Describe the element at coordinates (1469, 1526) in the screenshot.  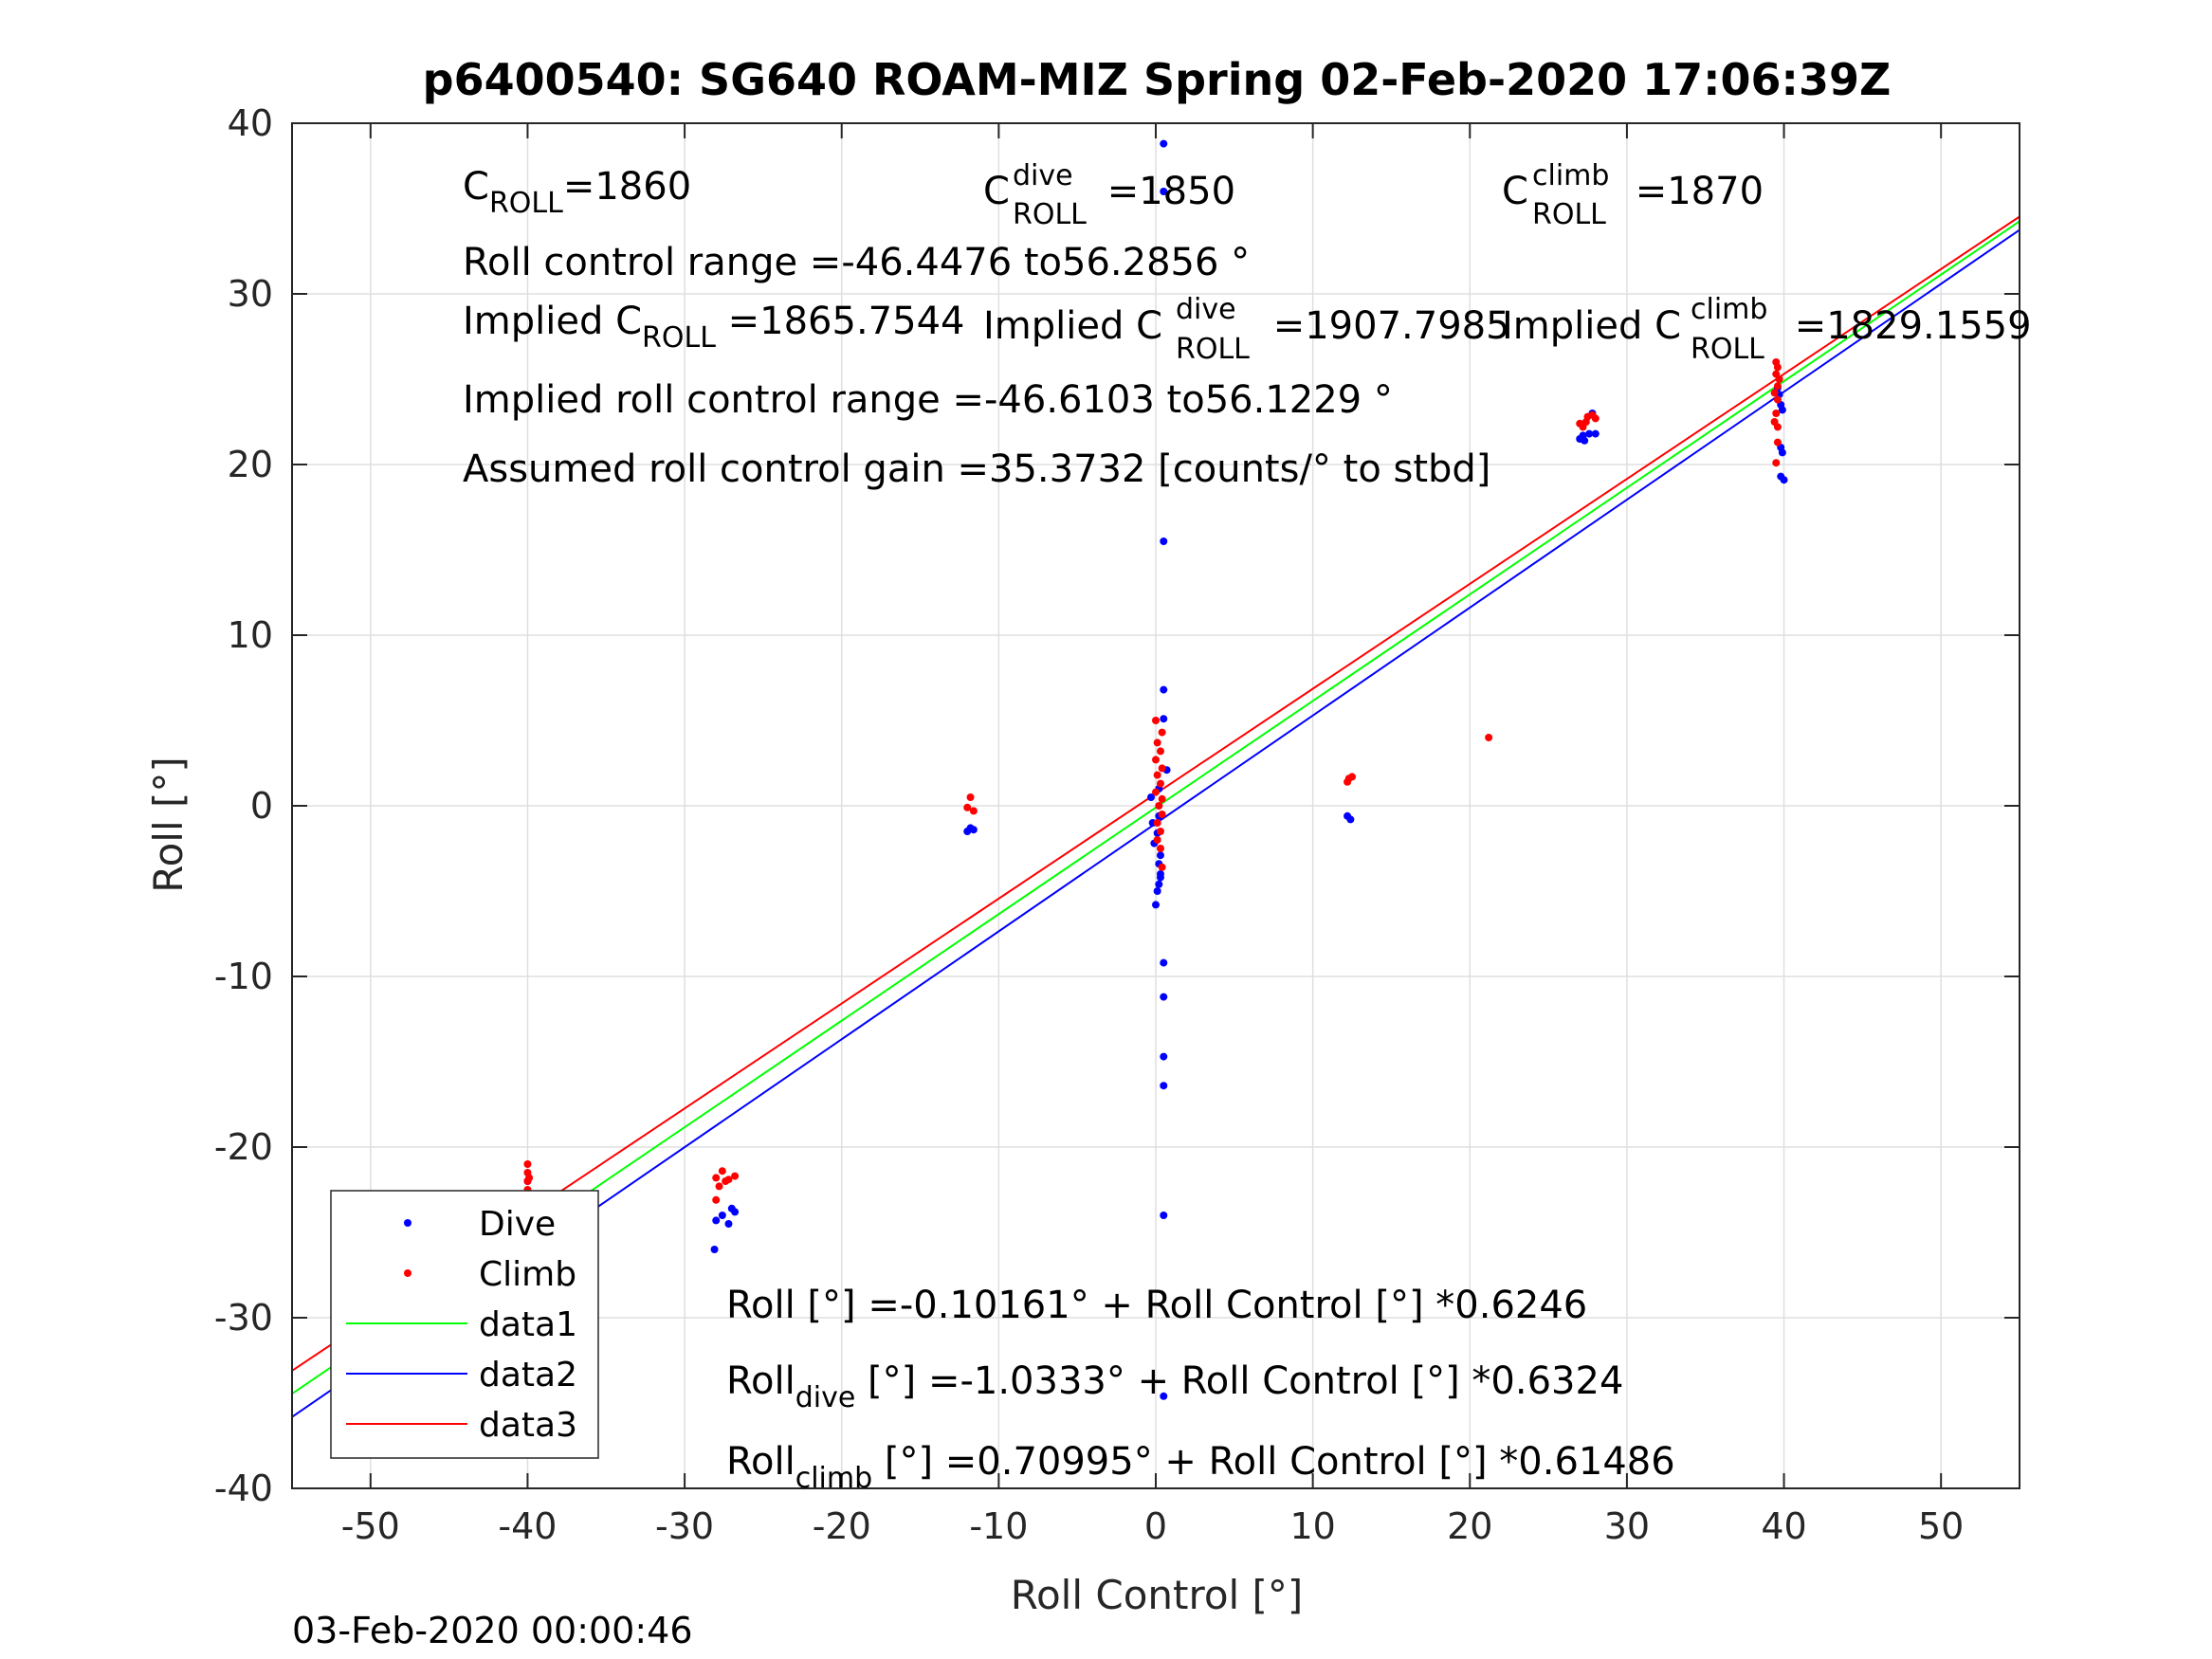
I see `x-tick-label: 20` at that location.